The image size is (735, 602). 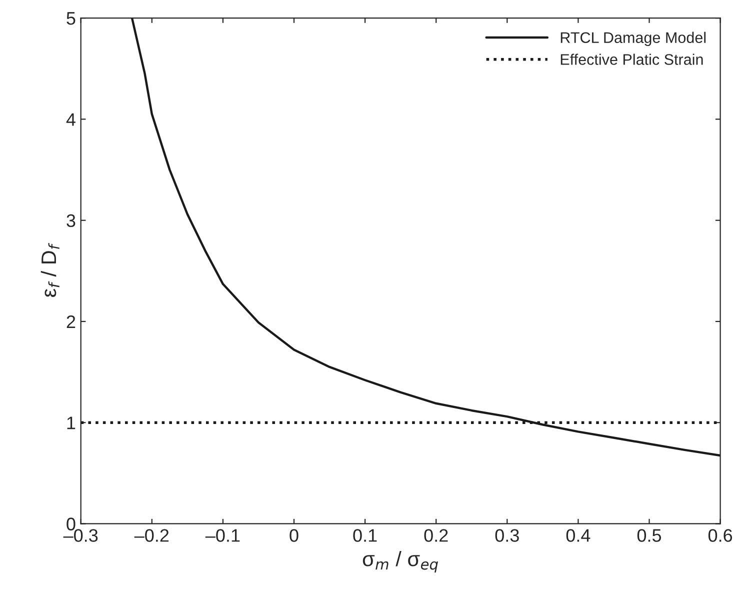 I want to click on x-tick-label: –0.2, so click(x=151, y=535).